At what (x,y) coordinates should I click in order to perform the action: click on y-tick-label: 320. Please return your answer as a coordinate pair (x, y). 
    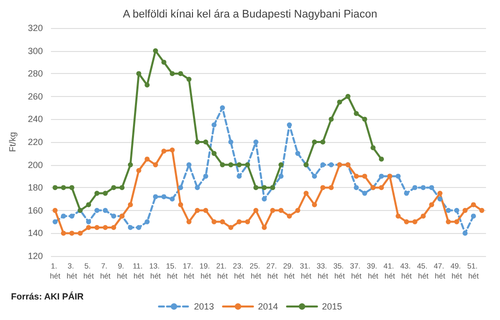
    Looking at the image, I should click on (35, 28).